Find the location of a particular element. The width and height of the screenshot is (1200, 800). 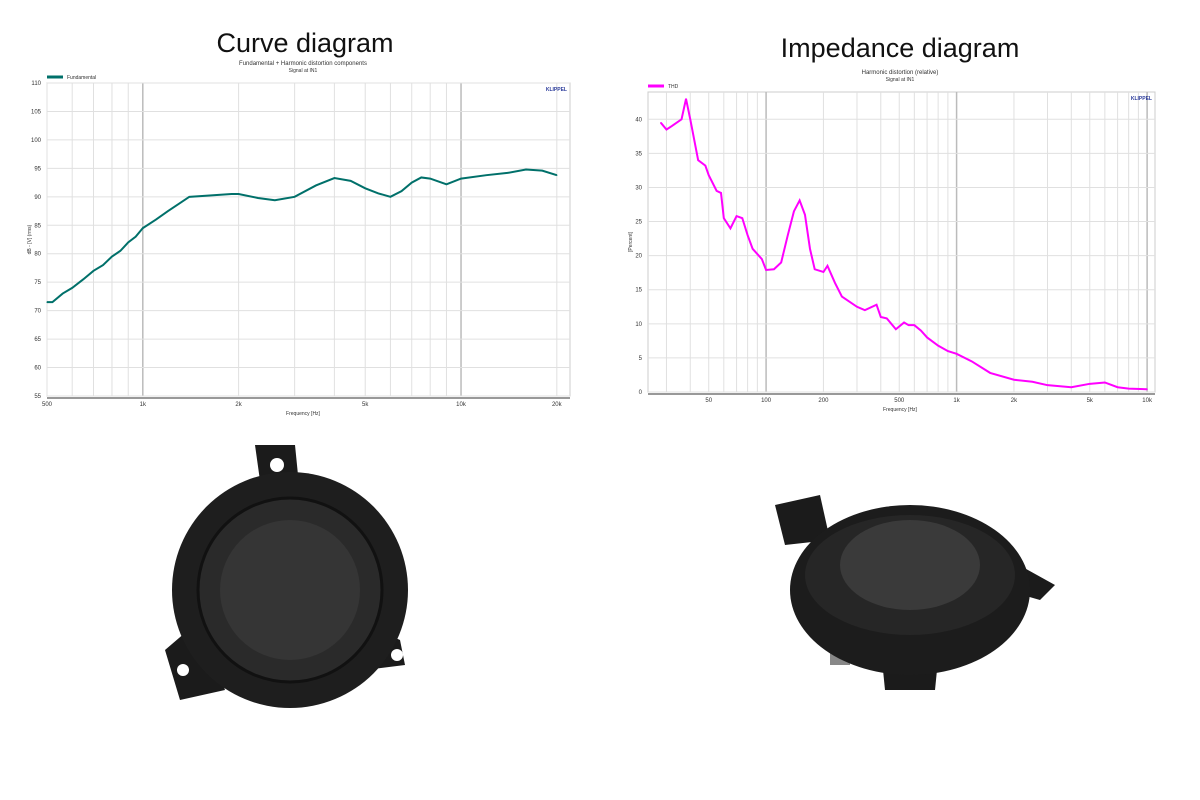

y-tick-label: 75 is located at coordinates (37, 283).